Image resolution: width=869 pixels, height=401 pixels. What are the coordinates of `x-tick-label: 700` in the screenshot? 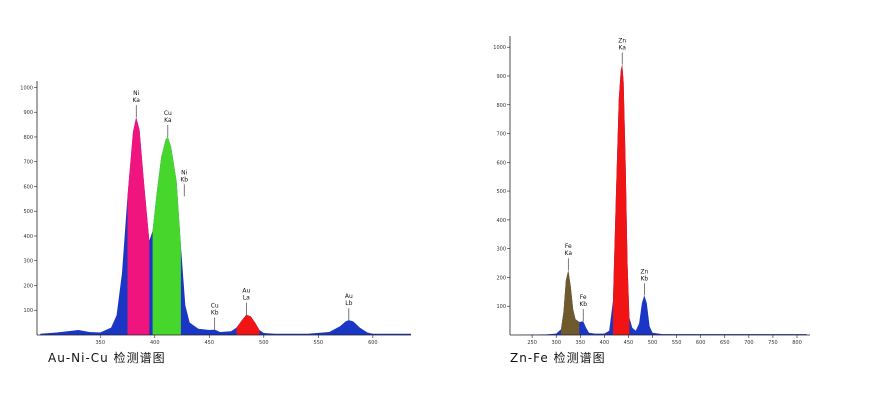 It's located at (749, 343).